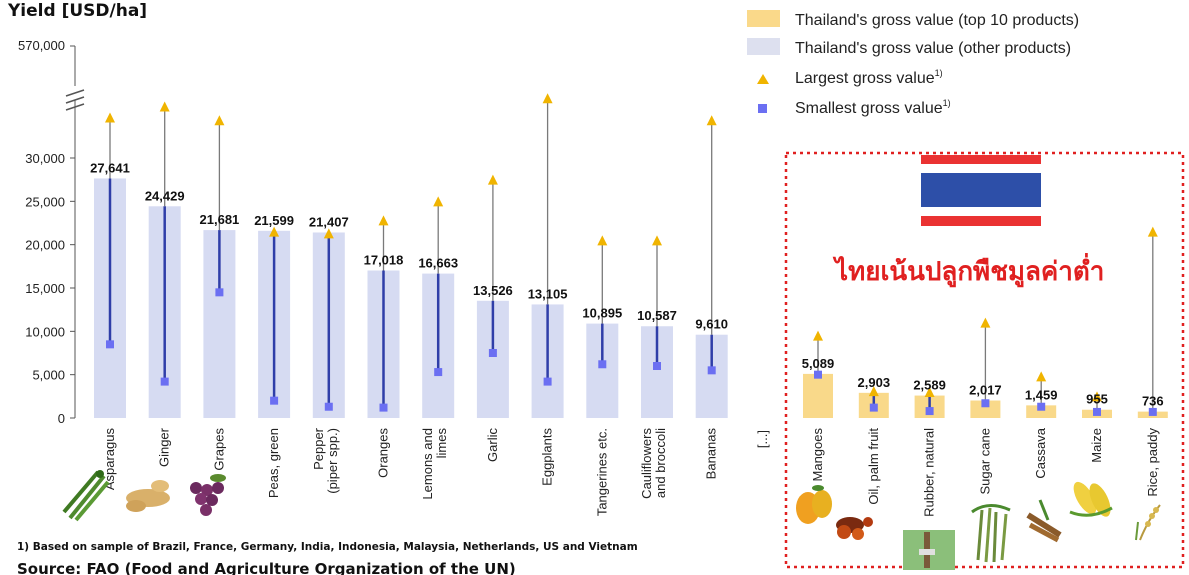  What do you see at coordinates (660, 463) in the screenshot?
I see `category-label-line: and broccoli` at bounding box center [660, 463].